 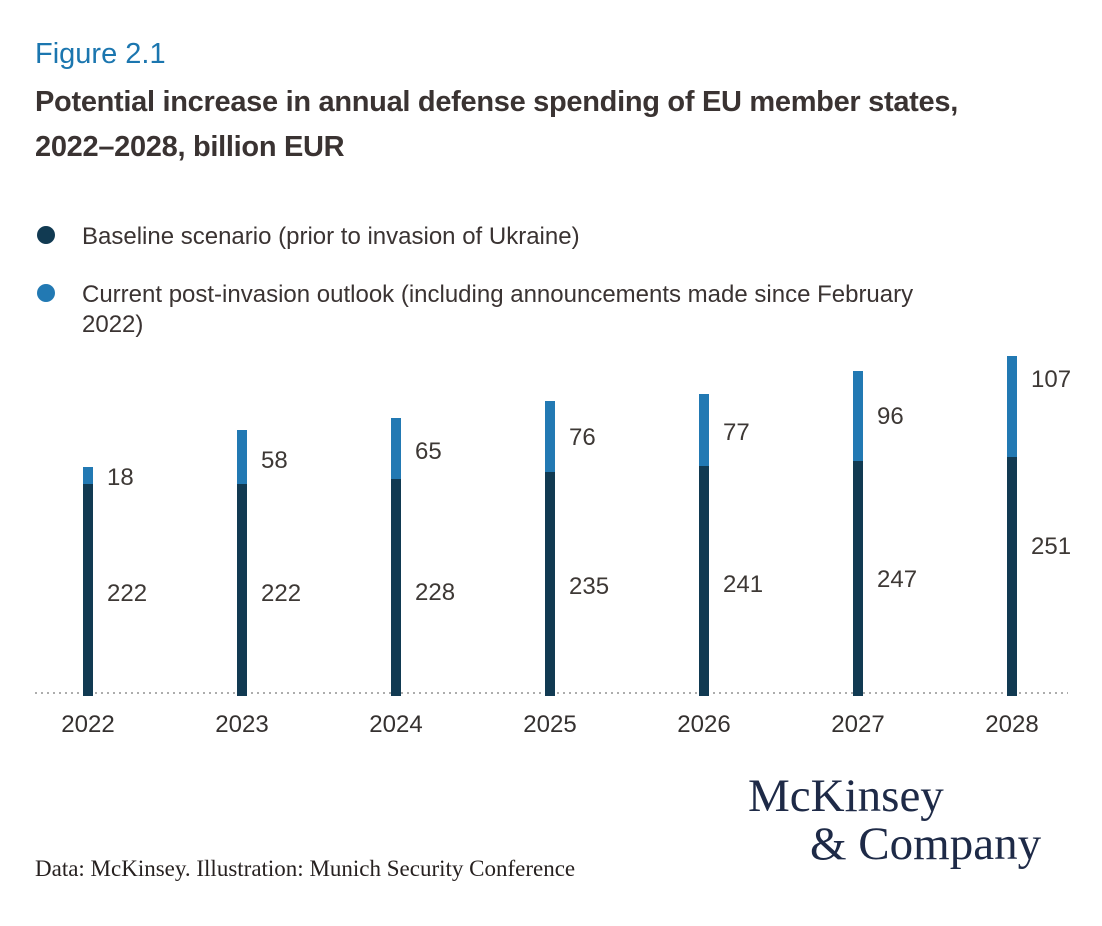 I want to click on increase-bar-segment-2027, so click(x=858, y=415).